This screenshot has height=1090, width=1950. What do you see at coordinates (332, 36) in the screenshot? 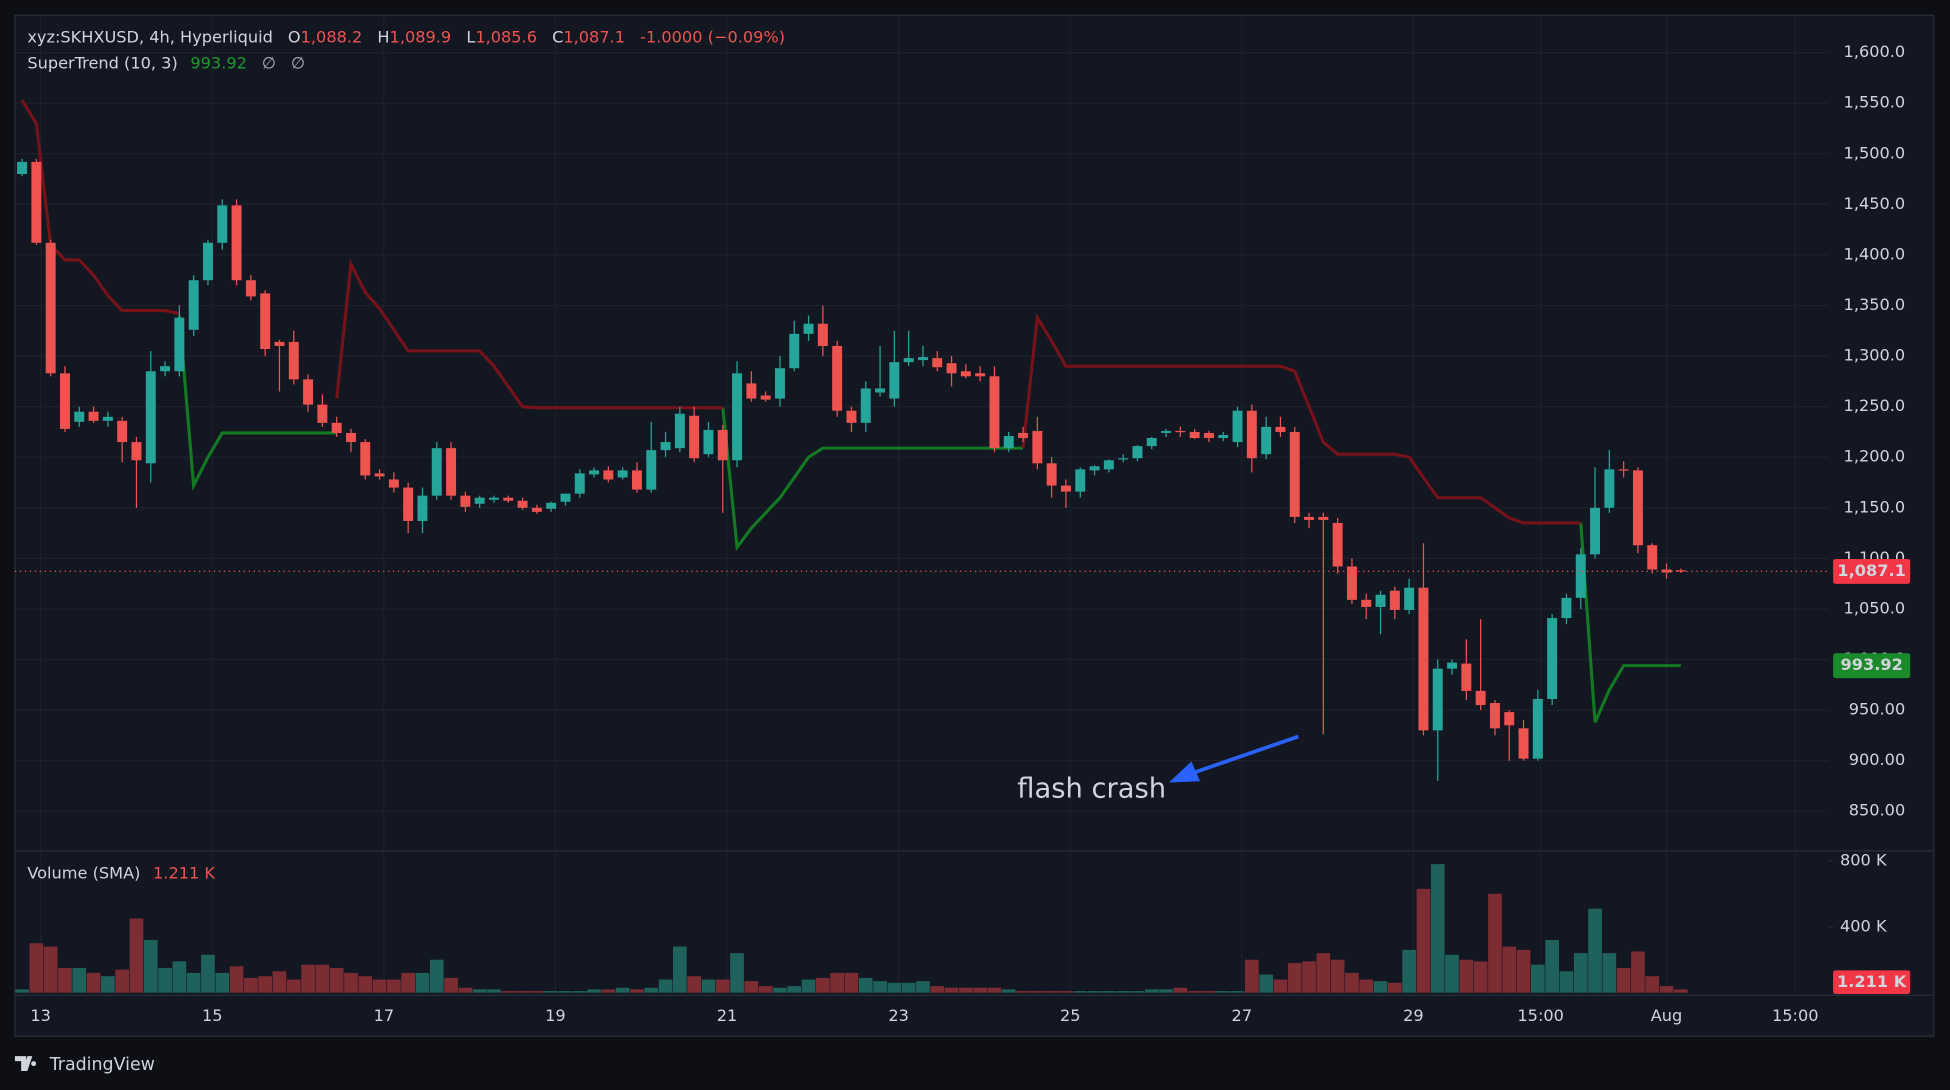
I see `ohlc-value: 1,088.2` at bounding box center [332, 36].